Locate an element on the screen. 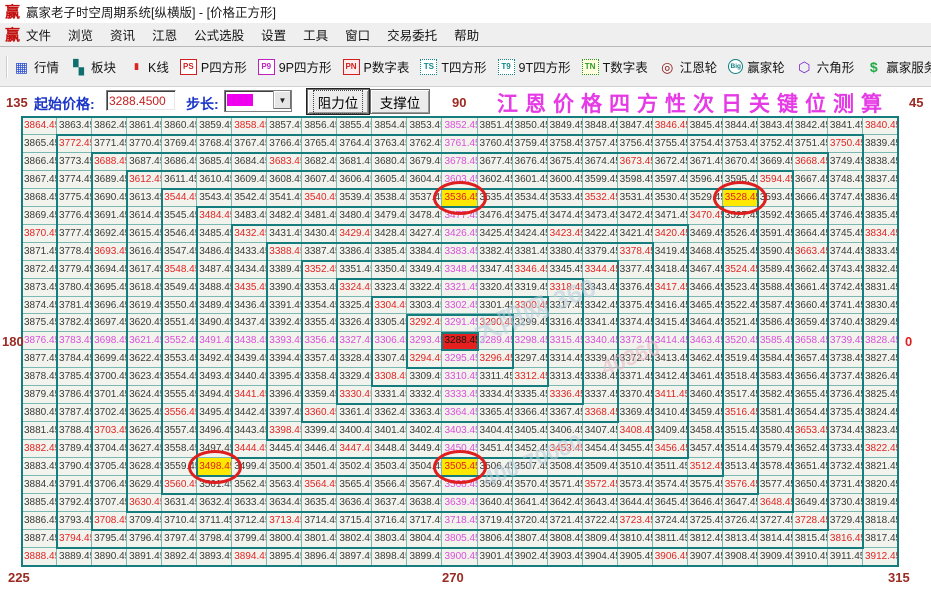  grid-cell: 3520.45 is located at coordinates (740, 341).